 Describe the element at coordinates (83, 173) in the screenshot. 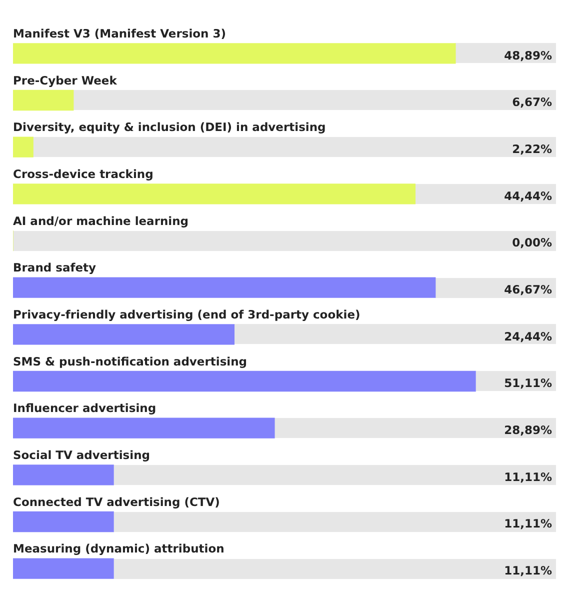

I see `y-tick-label: Cross-device tracking` at that location.